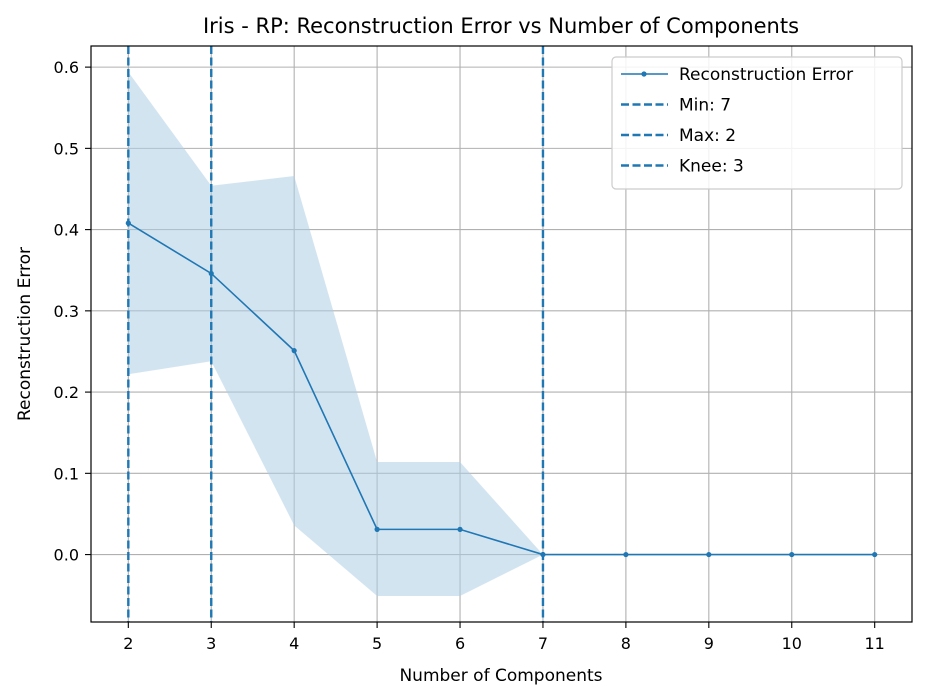 Image resolution: width=931 pixels, height=700 pixels. What do you see at coordinates (644, 74) in the screenshot?
I see `legend-swatch-marker` at bounding box center [644, 74].